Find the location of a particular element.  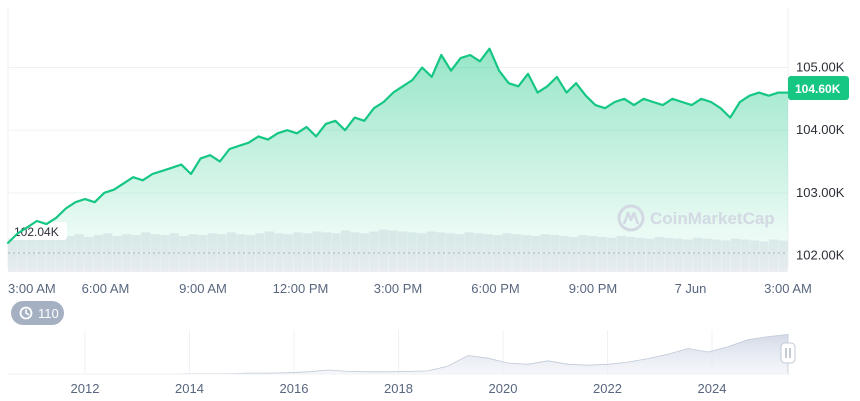

navigator-axis: 2012 2014 2016 2018 2020 2022 2024 is located at coordinates (399, 388).